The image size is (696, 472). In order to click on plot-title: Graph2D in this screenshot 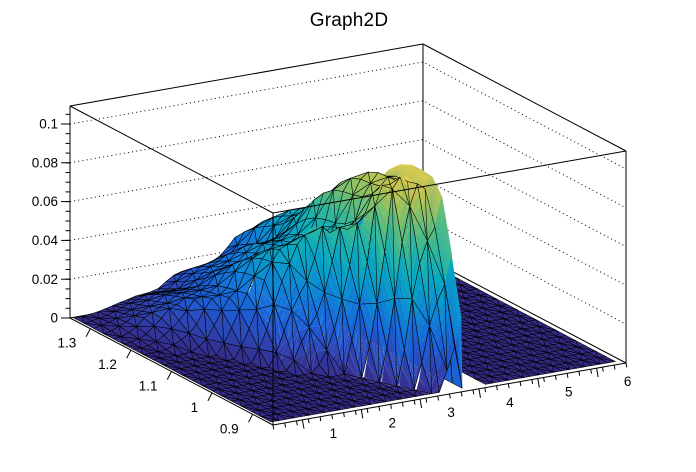, I will do `click(349, 20)`.